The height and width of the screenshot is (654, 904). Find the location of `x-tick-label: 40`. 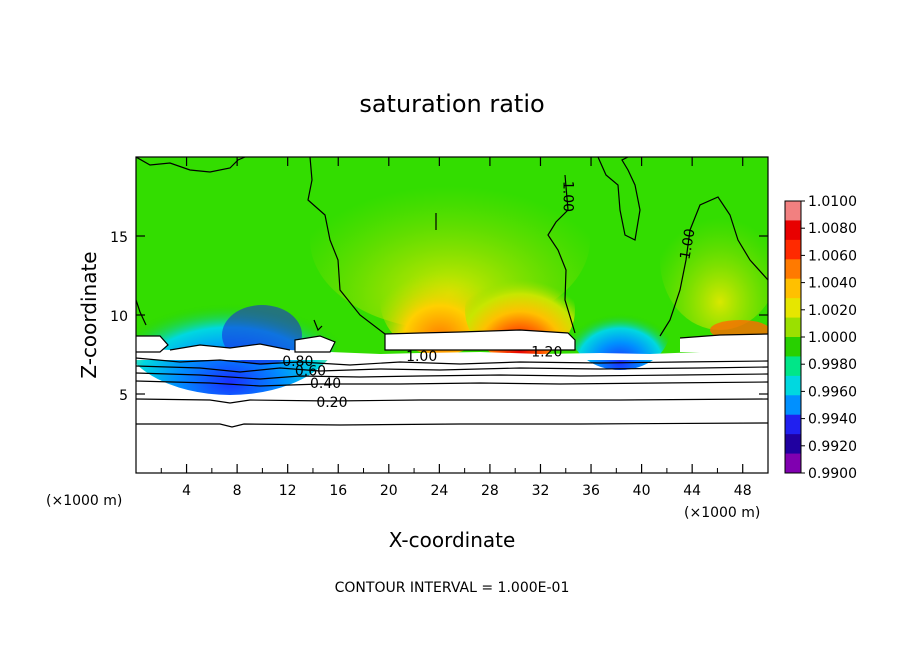

x-tick-label: 40 is located at coordinates (642, 491).